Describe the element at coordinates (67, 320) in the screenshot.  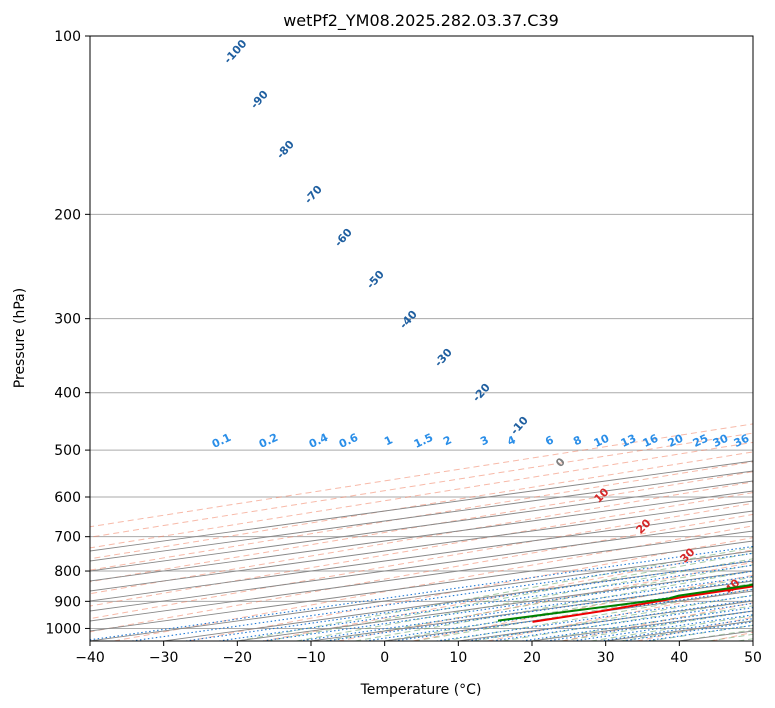
I see `y-tick-label: 300` at that location.